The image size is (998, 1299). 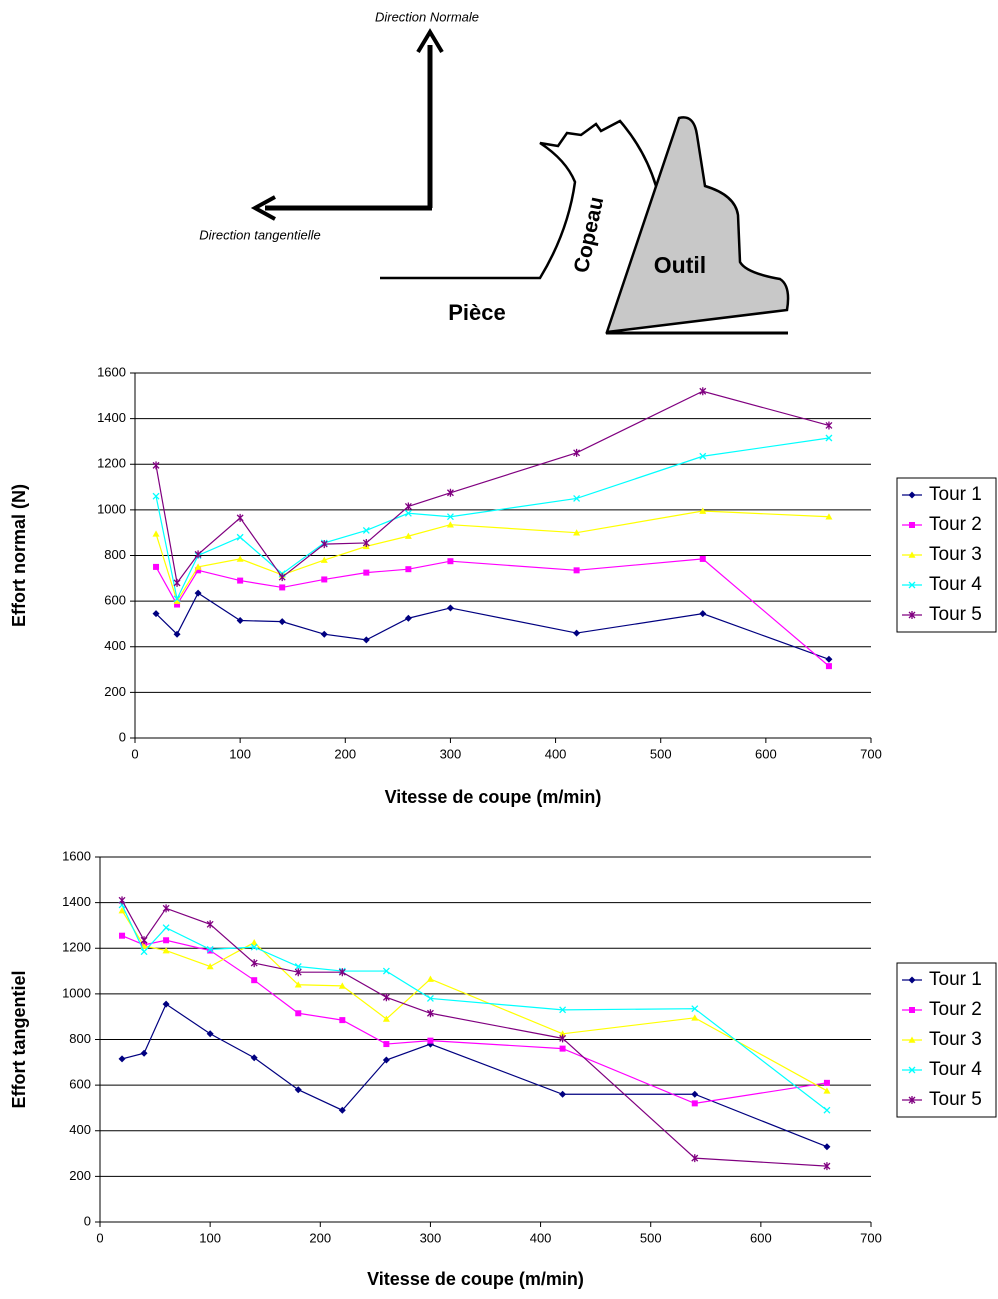 What do you see at coordinates (761, 1237) in the screenshot?
I see `x-tick-label: 600` at bounding box center [761, 1237].